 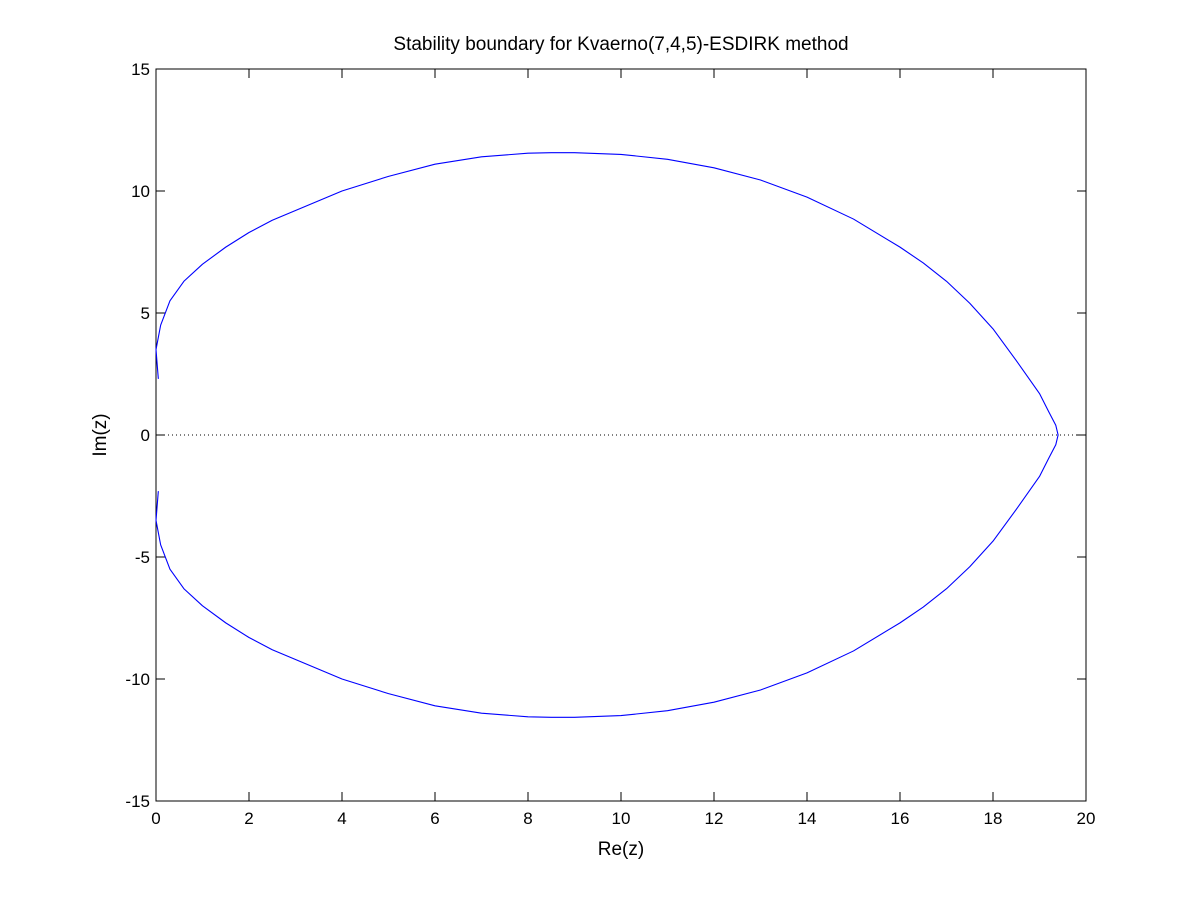 What do you see at coordinates (1086, 818) in the screenshot?
I see `x-tick-label: 20` at bounding box center [1086, 818].